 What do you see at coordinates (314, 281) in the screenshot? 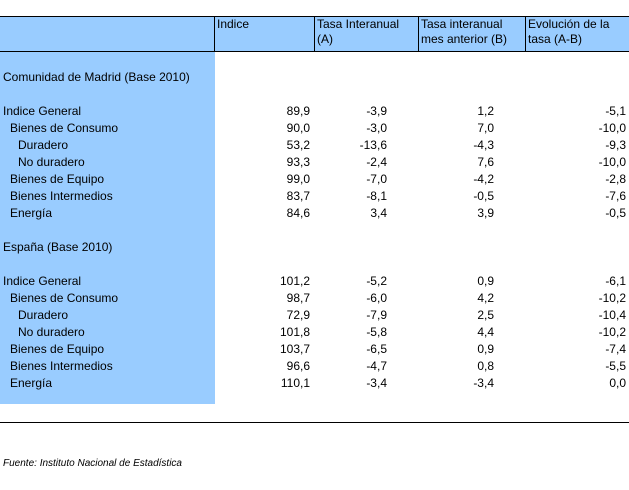
I see `table-row: Indice General 101,2 -5,2 0,9 -6,1` at bounding box center [314, 281].